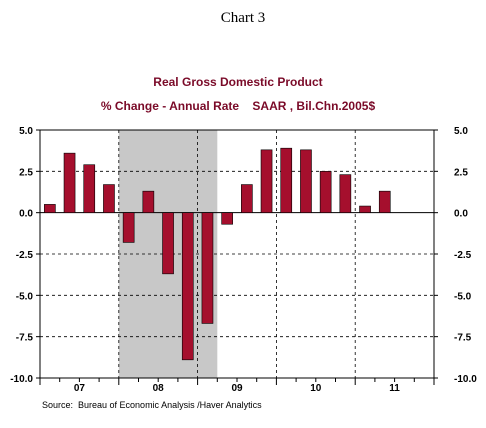 The height and width of the screenshot is (428, 486). Describe the element at coordinates (26, 214) in the screenshot. I see `ytick-label-left: 0.0` at that location.